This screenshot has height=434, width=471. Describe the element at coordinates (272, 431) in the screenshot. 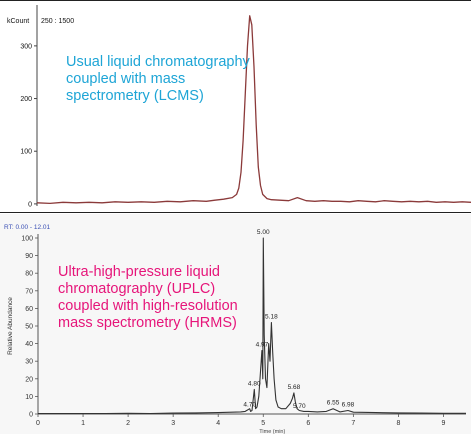

I see `x-axis-label: Time (min)` at that location.